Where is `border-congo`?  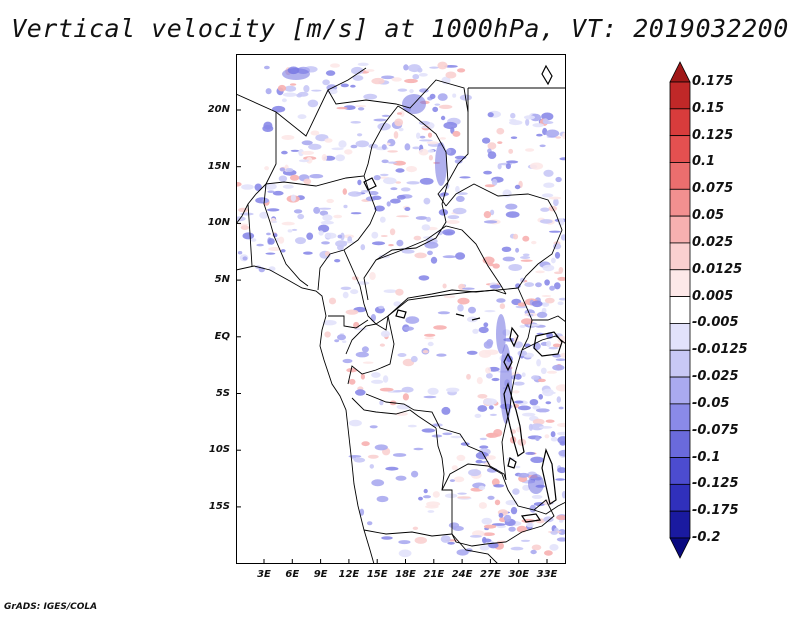 border-congo is located at coordinates (367, 335).